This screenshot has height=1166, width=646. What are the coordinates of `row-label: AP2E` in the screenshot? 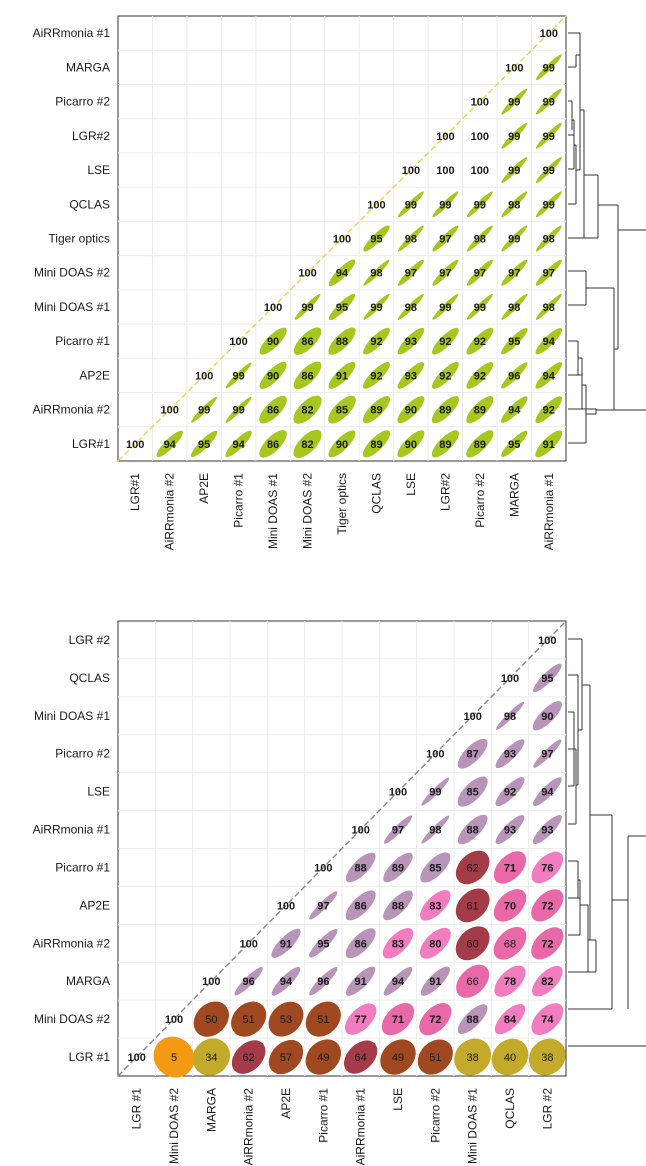 It's located at (94, 905).